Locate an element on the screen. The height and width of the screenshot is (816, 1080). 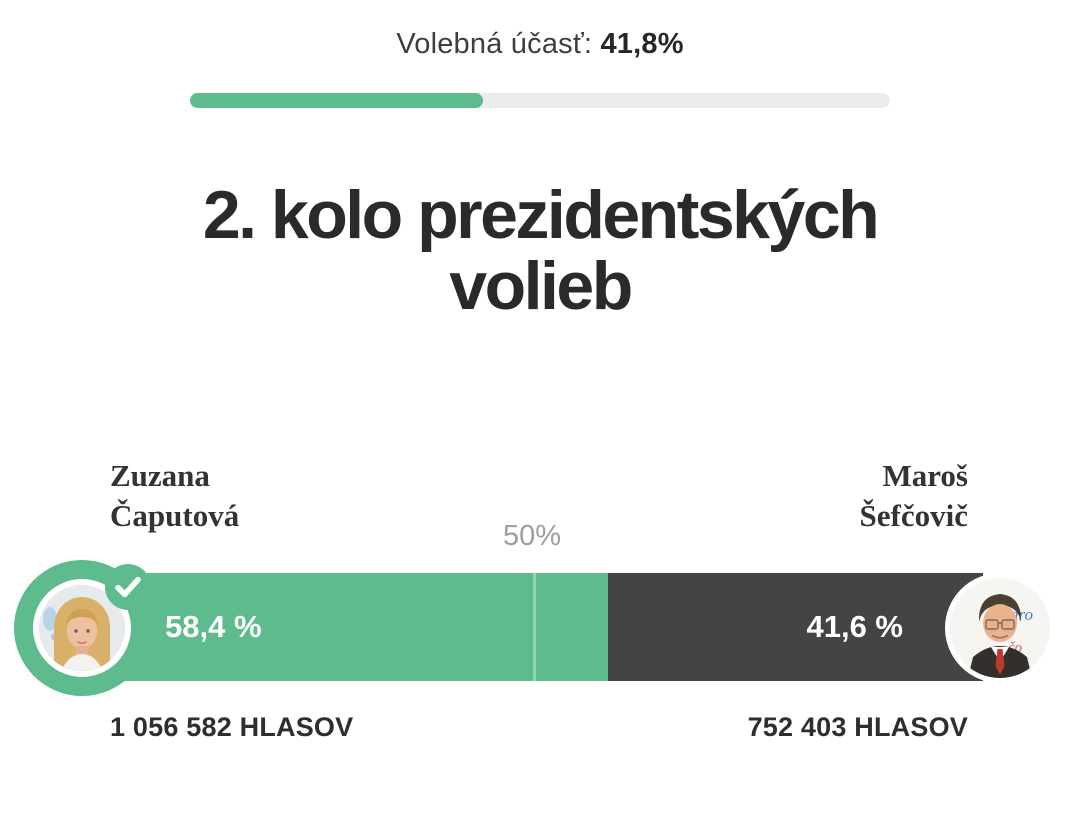
candidate-first-name: Maroš is located at coordinates (925, 475).